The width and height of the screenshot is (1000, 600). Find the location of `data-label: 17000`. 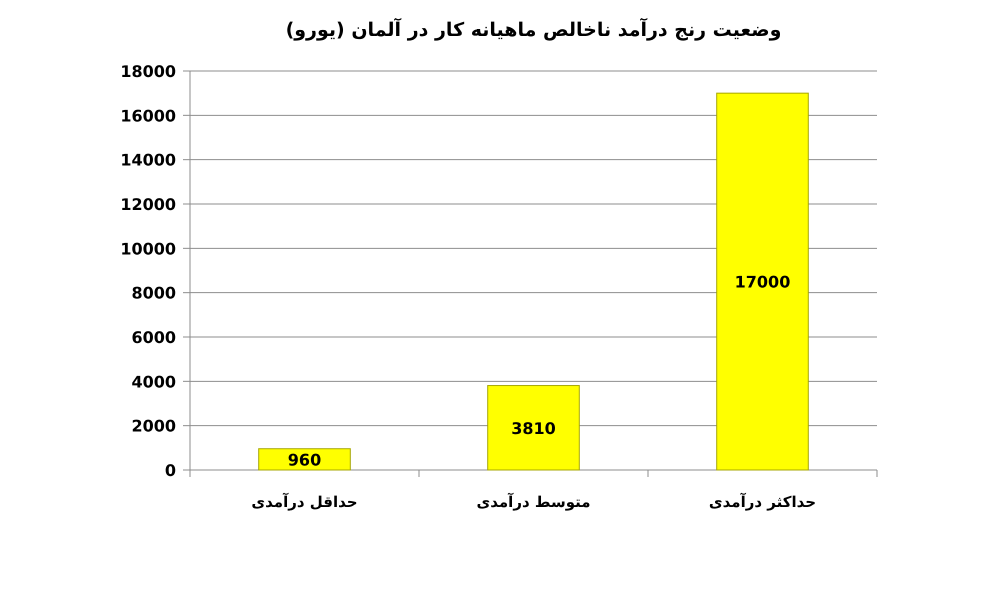

data-label: 17000 is located at coordinates (762, 282).